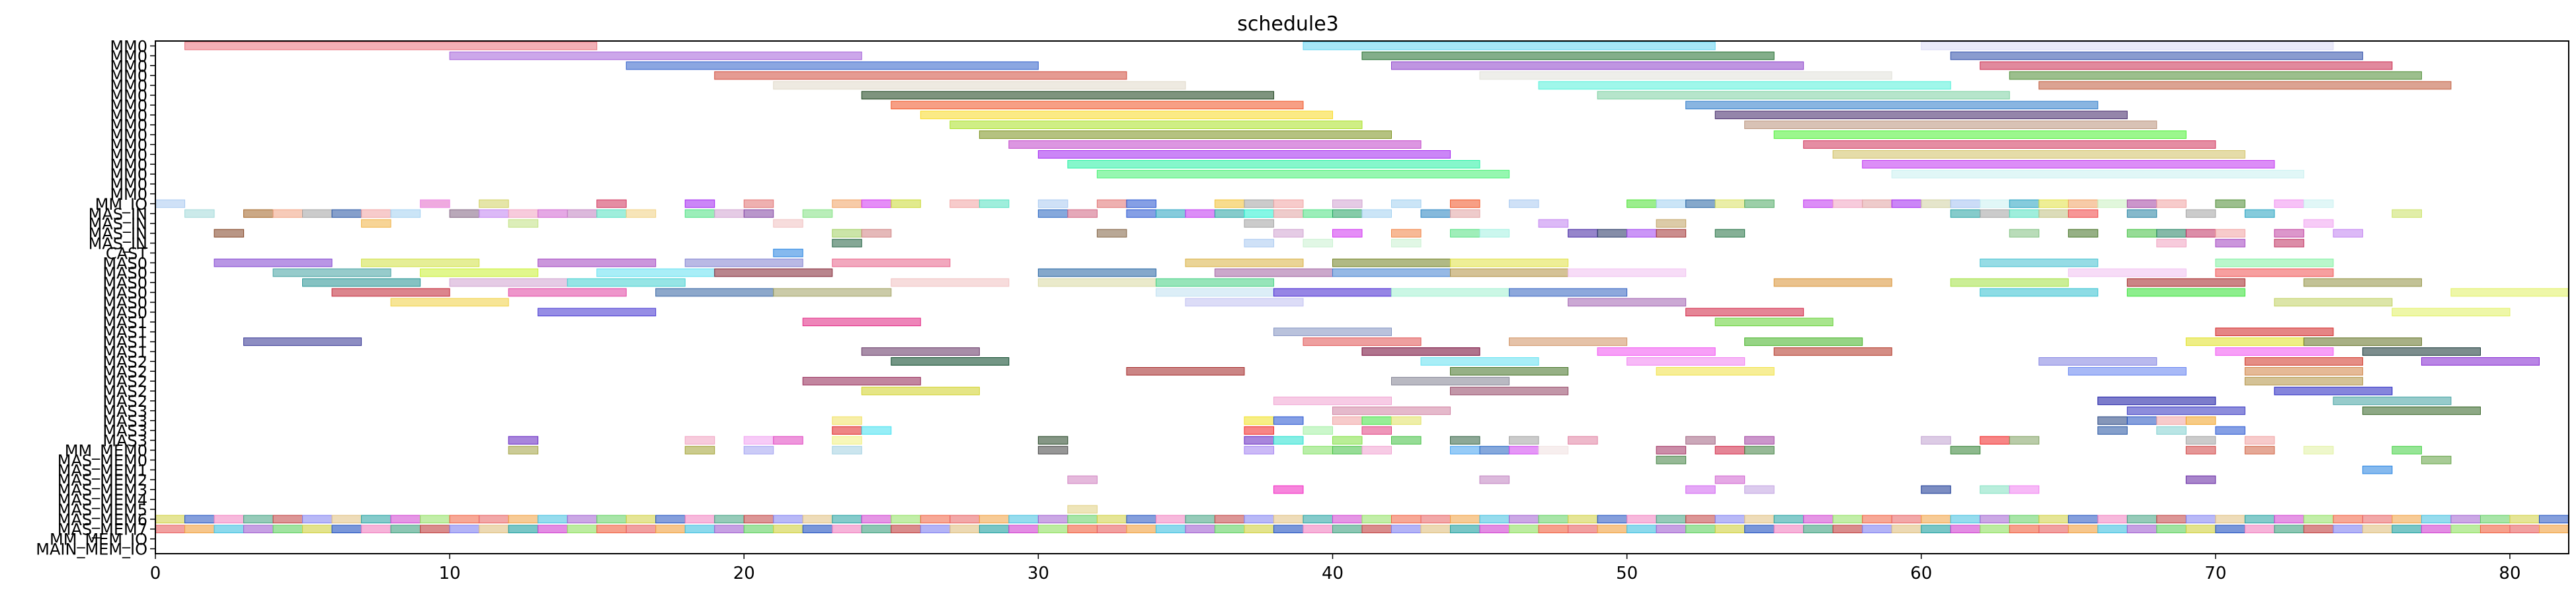 This screenshot has width=2576, height=598. I want to click on y-tick-label: MAS_MEM6, so click(102, 520).